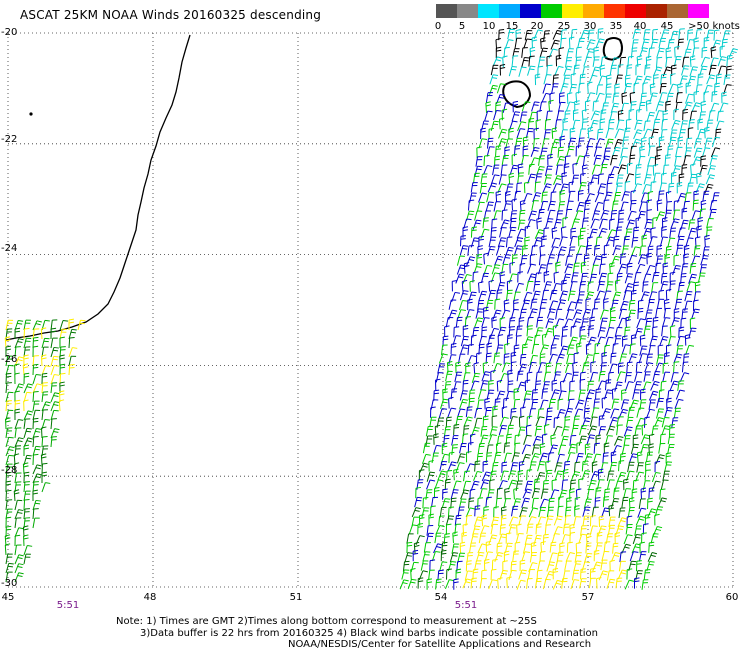  I want to click on legend-label: 20, so click(537, 26).